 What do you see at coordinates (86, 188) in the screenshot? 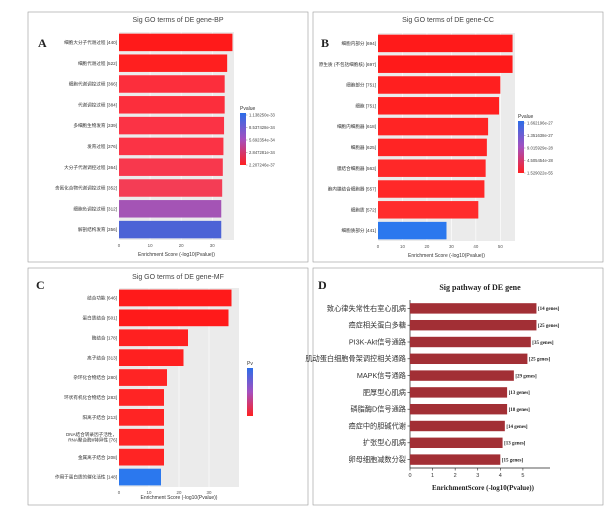
I see `category-label: 含氮化合物代谢调控过程 [352]` at bounding box center [86, 188].